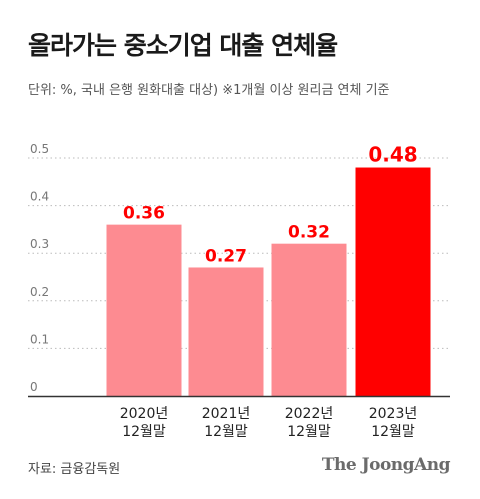  Describe the element at coordinates (309, 414) in the screenshot. I see `x-tick-label: 2022년` at that location.